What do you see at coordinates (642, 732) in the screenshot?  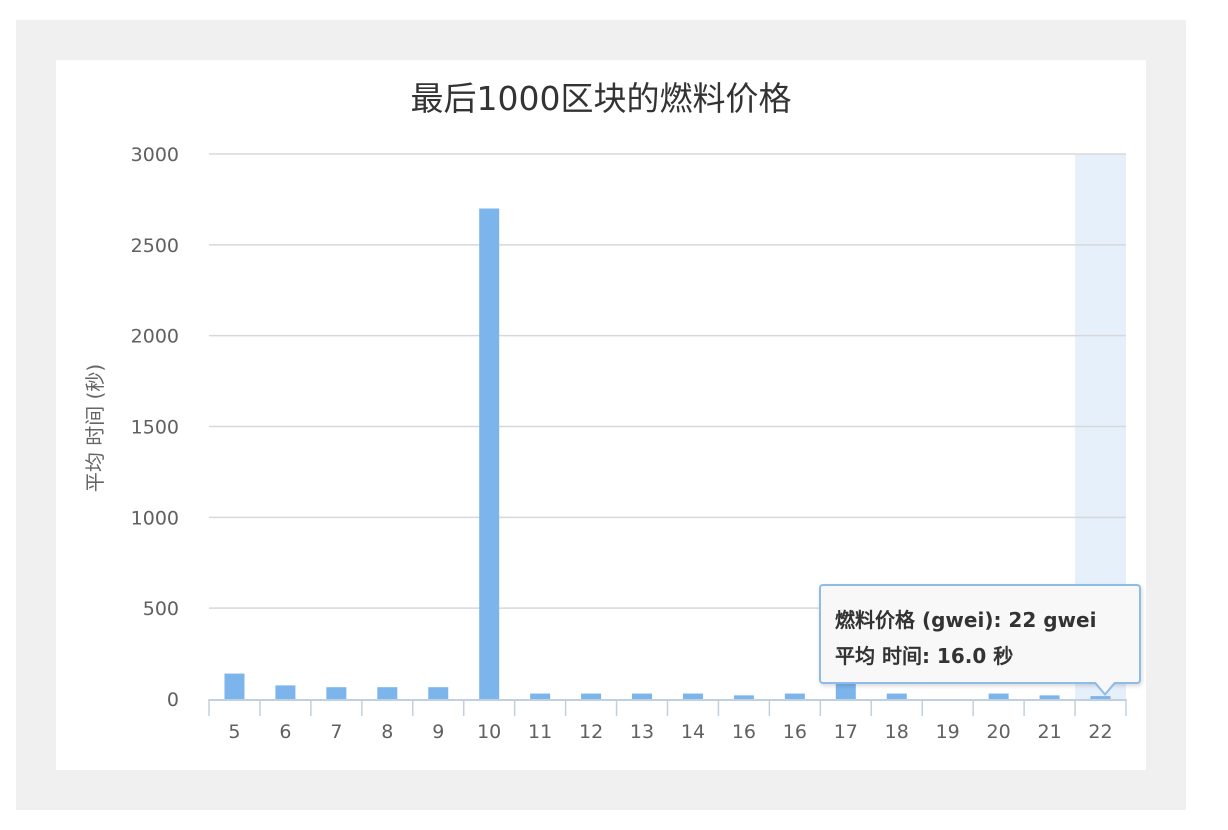 I see `x-tick-label: 13` at bounding box center [642, 732].